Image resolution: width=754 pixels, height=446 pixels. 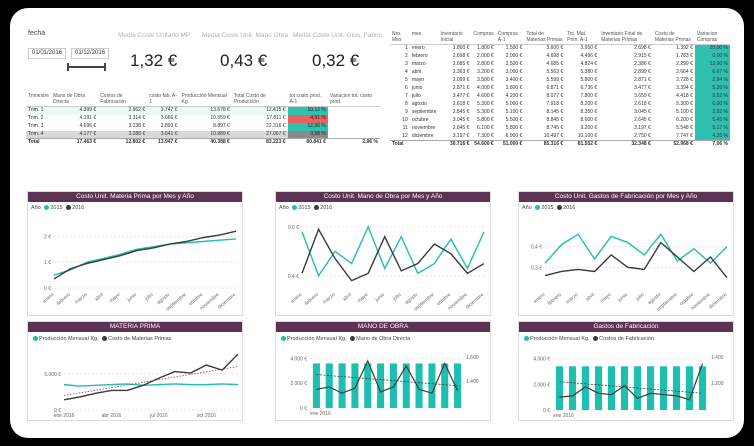 I want to click on x-tick-label: diciembre, so click(x=718, y=301).